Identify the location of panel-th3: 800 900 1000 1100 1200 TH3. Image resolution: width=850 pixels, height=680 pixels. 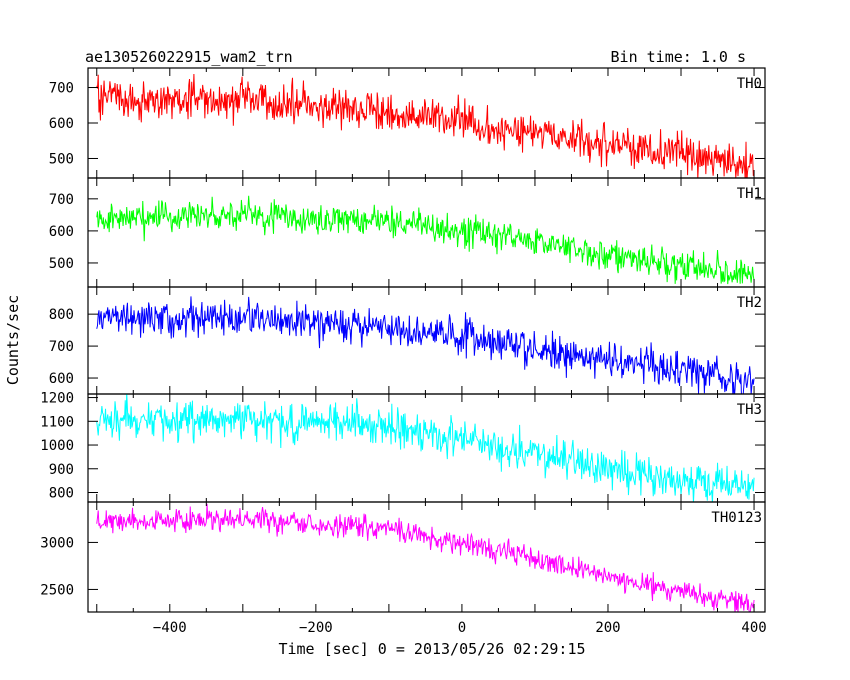
(403, 447).